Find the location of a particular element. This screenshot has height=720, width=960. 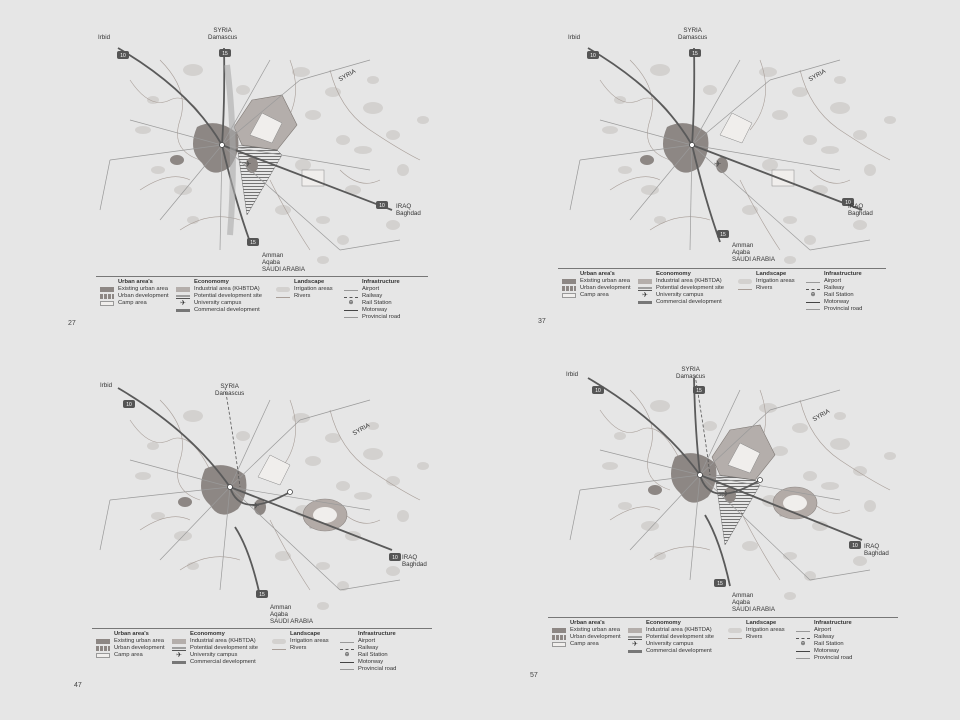

landscape-blobs is located at coordinates (749, 500).